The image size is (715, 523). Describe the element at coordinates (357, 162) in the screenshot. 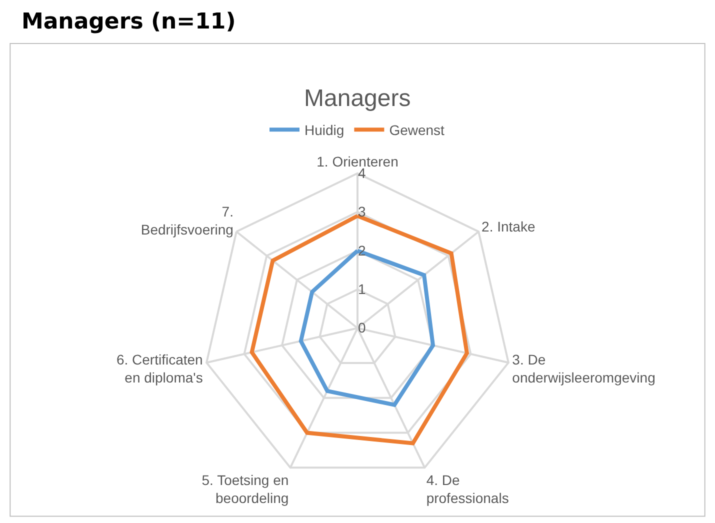

I see `spoke-label: 1. Orienteren` at that location.